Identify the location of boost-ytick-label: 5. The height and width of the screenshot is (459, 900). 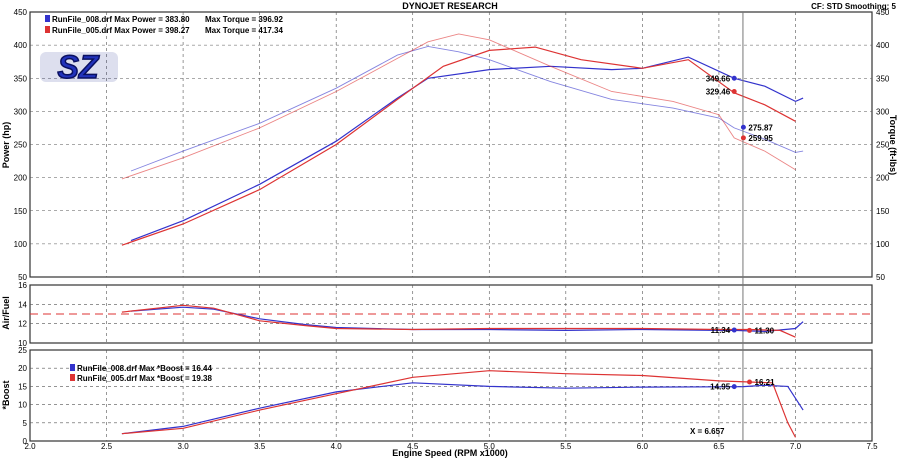
(25, 423).